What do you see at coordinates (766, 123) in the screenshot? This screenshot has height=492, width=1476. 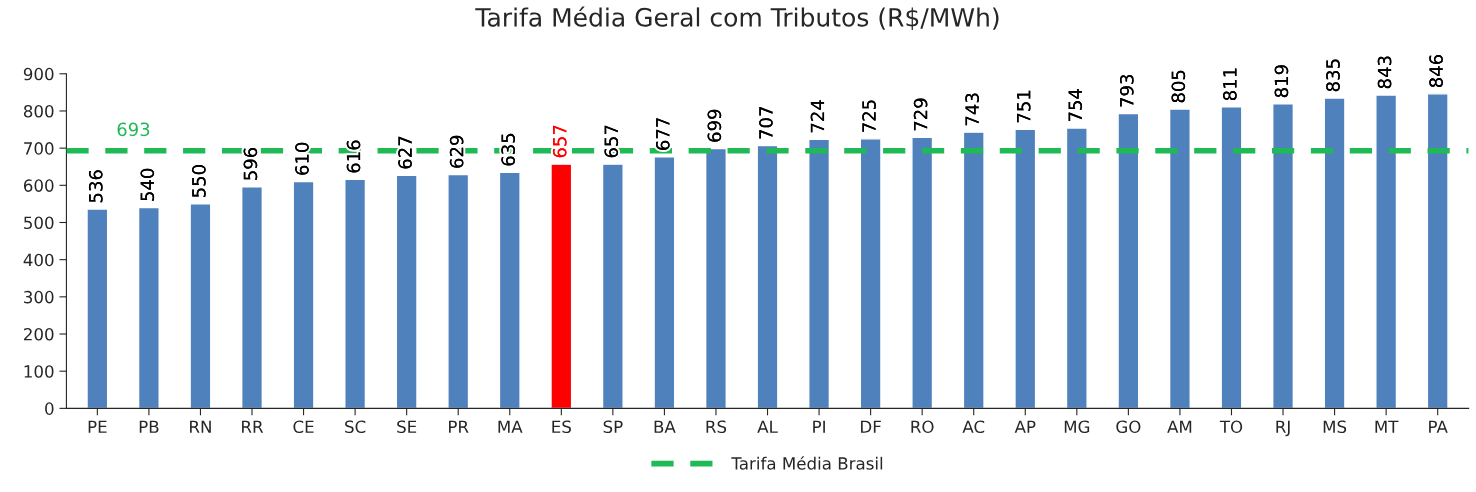 I see `data-label: 707` at bounding box center [766, 123].